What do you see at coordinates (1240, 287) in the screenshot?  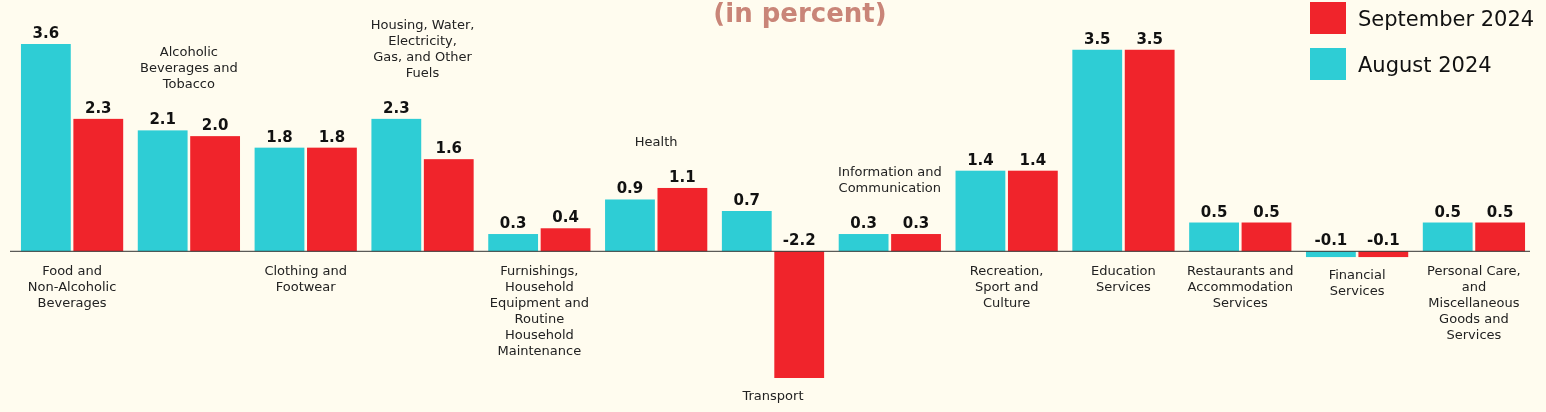 I see `x-tick-label: Restaurants and Accommodation Services` at bounding box center [1240, 287].